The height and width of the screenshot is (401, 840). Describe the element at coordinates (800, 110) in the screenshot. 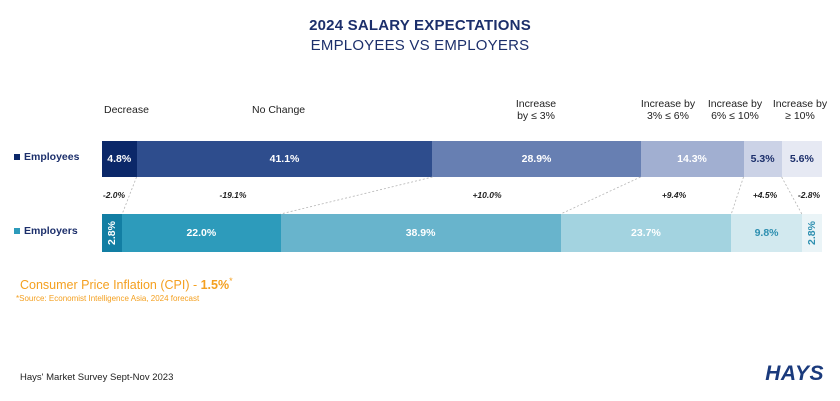

I see `category-header: Increase by ≥ 10%` at that location.